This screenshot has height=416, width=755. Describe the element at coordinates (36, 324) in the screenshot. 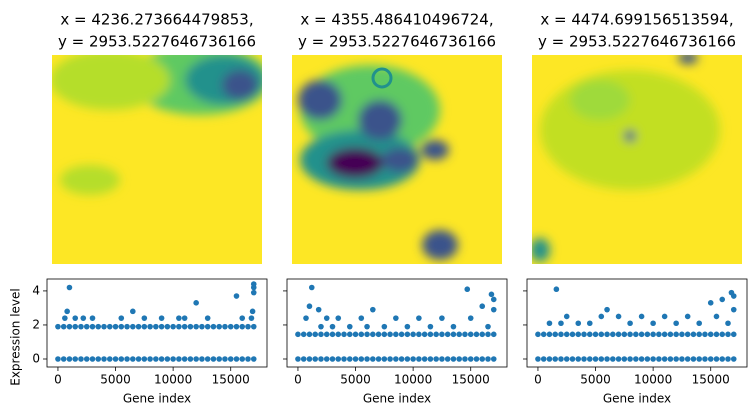

I see `y-tick-label: 2` at that location.